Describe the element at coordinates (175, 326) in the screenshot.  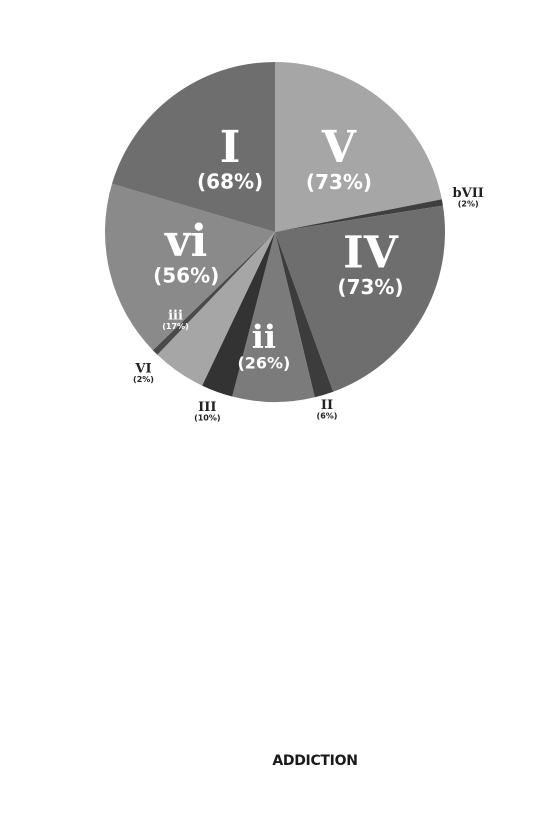
I see `slice-percent-iii: (17%)` at that location.